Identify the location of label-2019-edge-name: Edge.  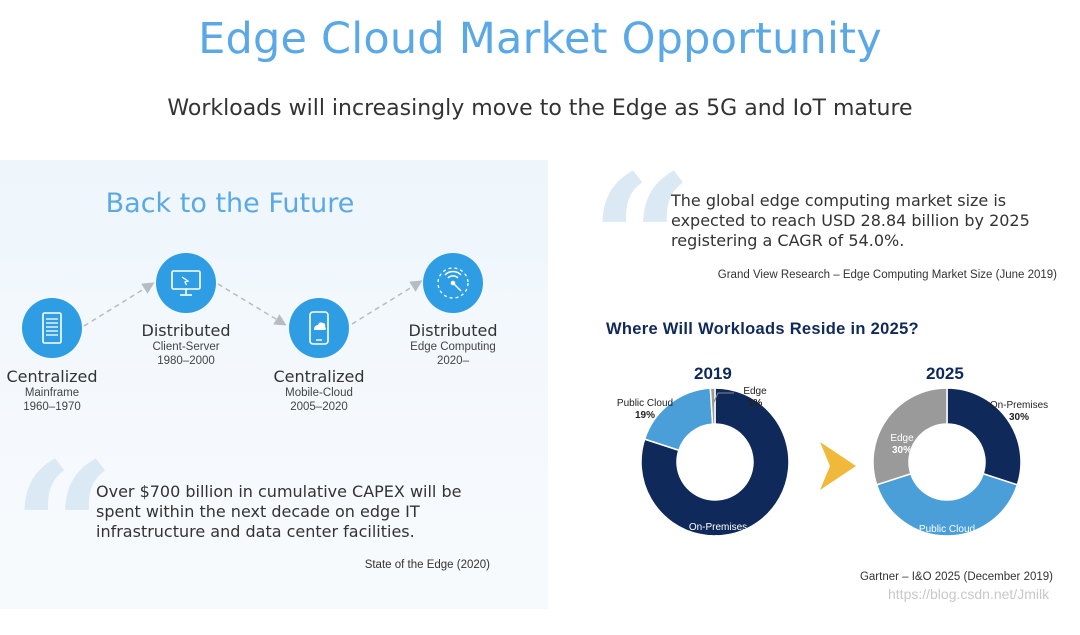
(755, 391).